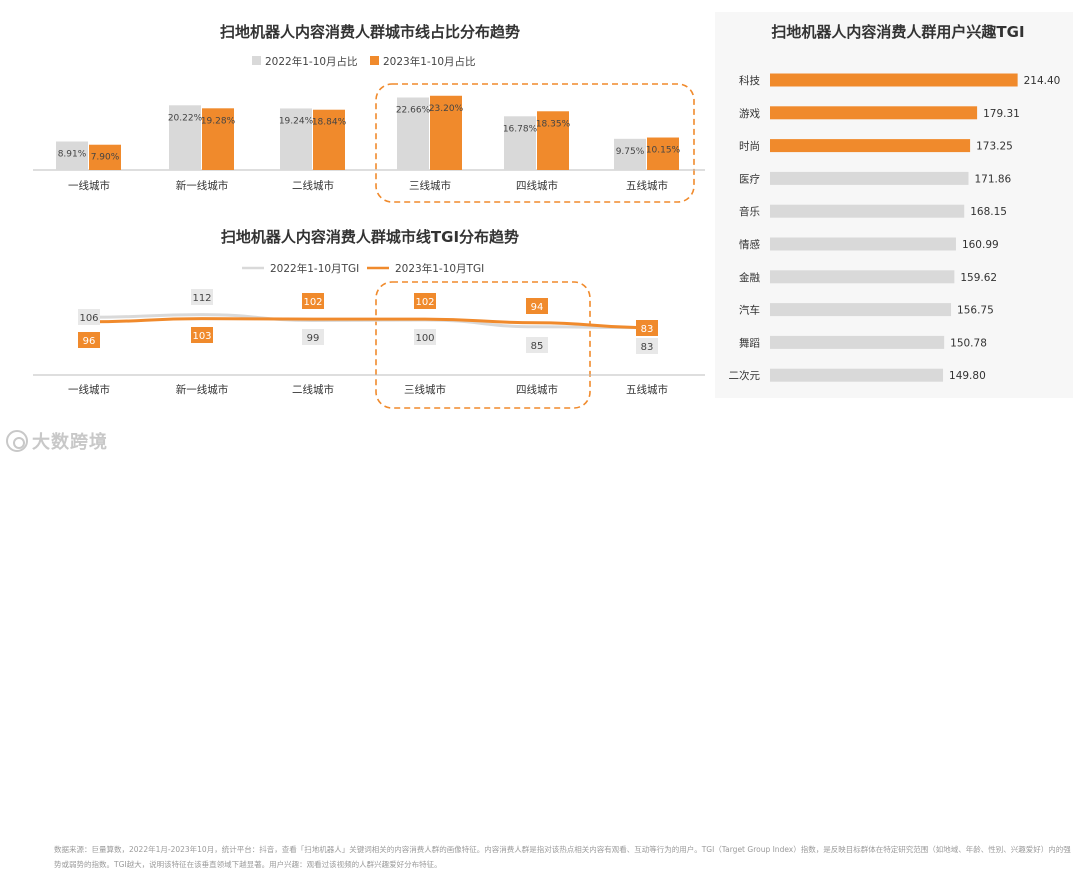  Describe the element at coordinates (988, 212) in the screenshot. I see `data-label: 168.15` at that location.